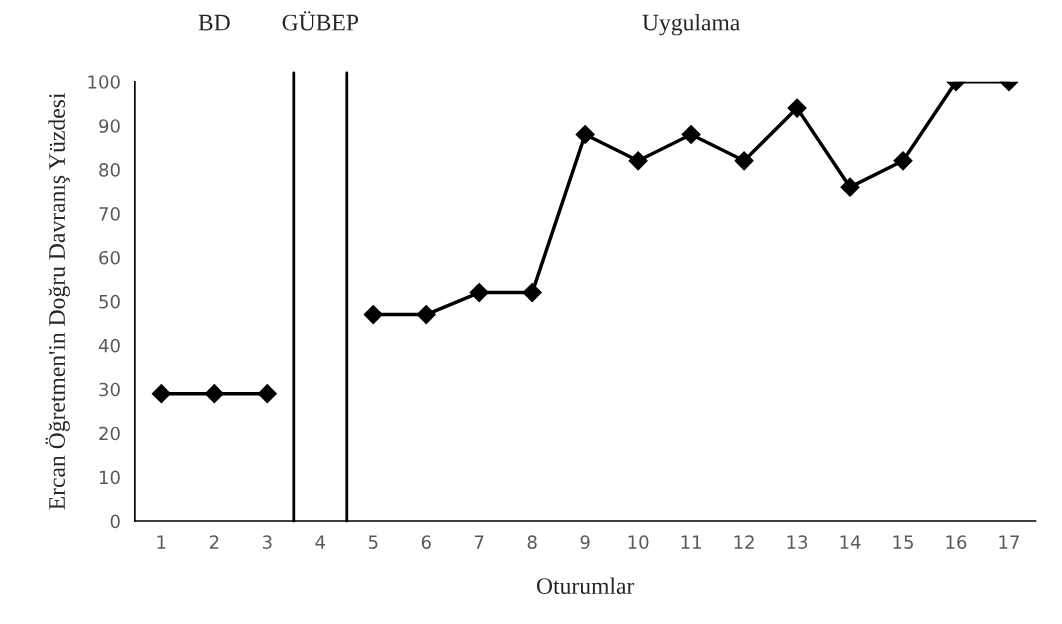 This screenshot has width=1062, height=624. What do you see at coordinates (797, 542) in the screenshot?
I see `x-tick-label: 13` at bounding box center [797, 542].